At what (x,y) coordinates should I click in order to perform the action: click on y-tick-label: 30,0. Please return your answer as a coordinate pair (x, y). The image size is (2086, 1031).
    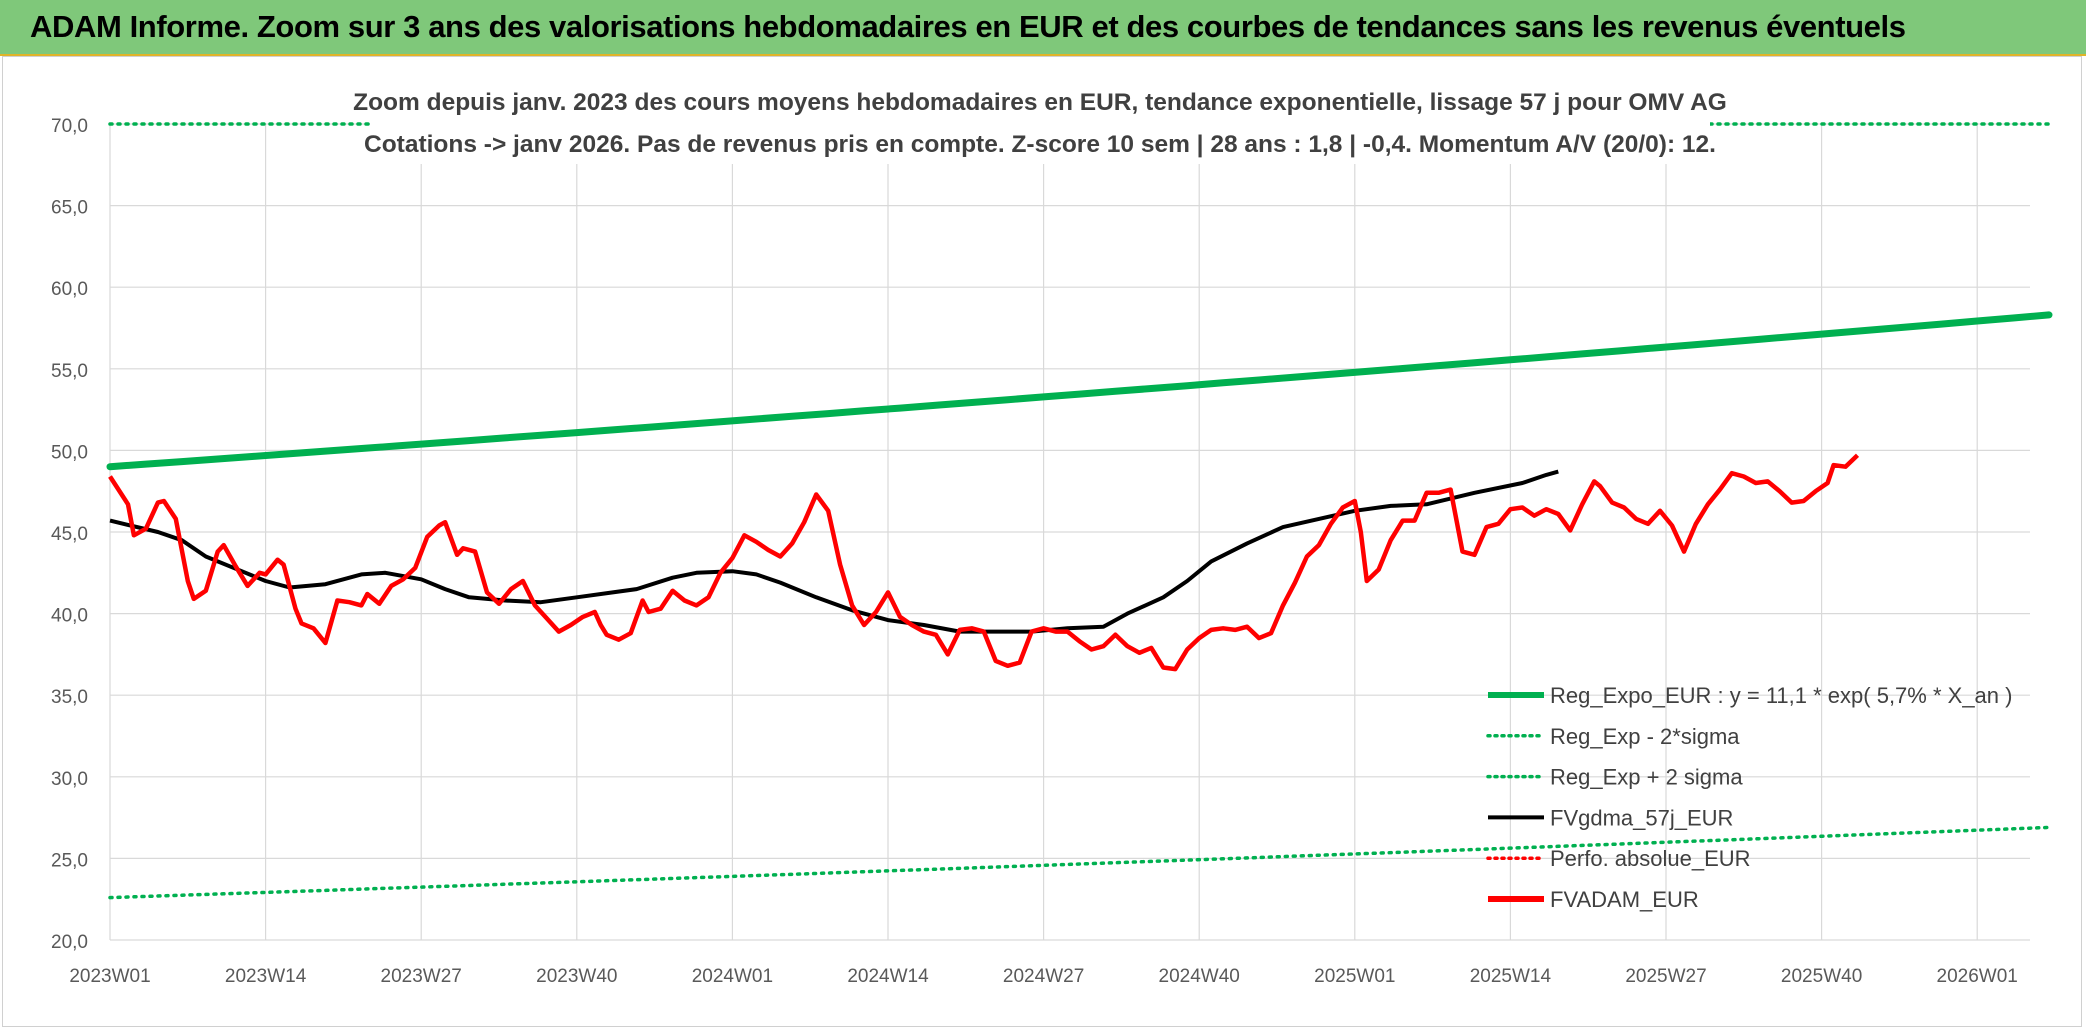
    Looking at the image, I should click on (69, 779).